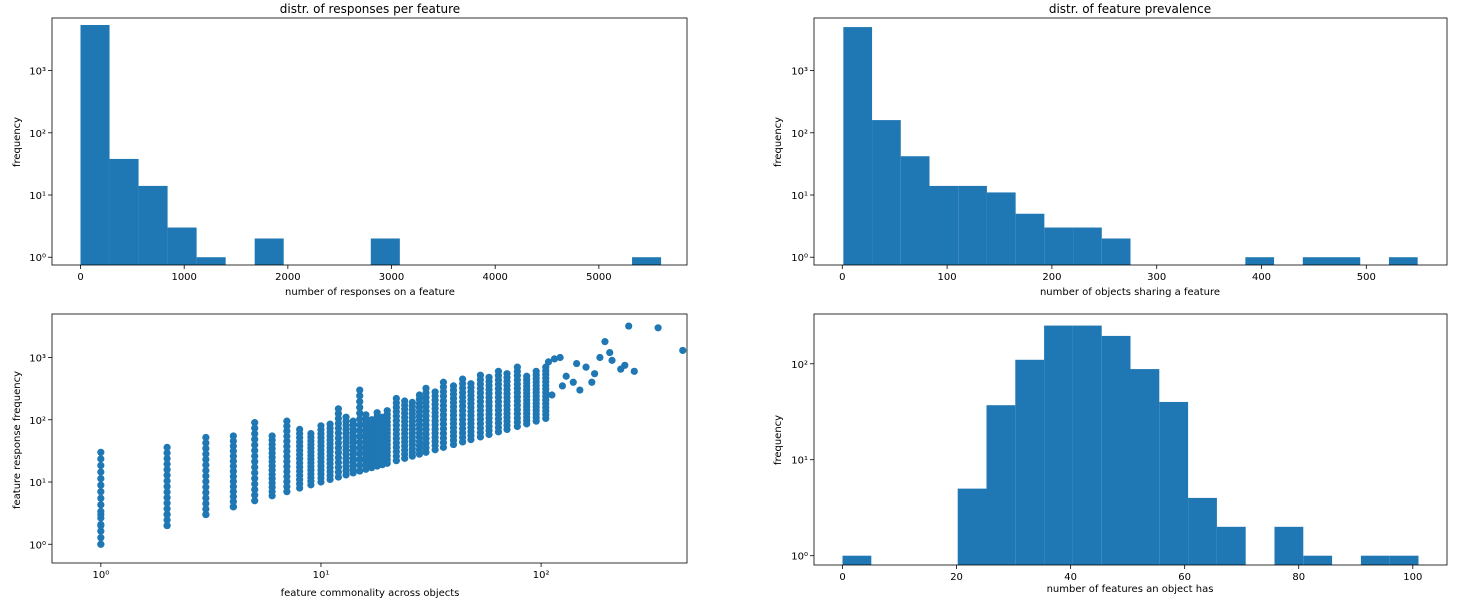  Describe the element at coordinates (1366, 277) in the screenshot. I see `x-tick-label: 500` at that location.